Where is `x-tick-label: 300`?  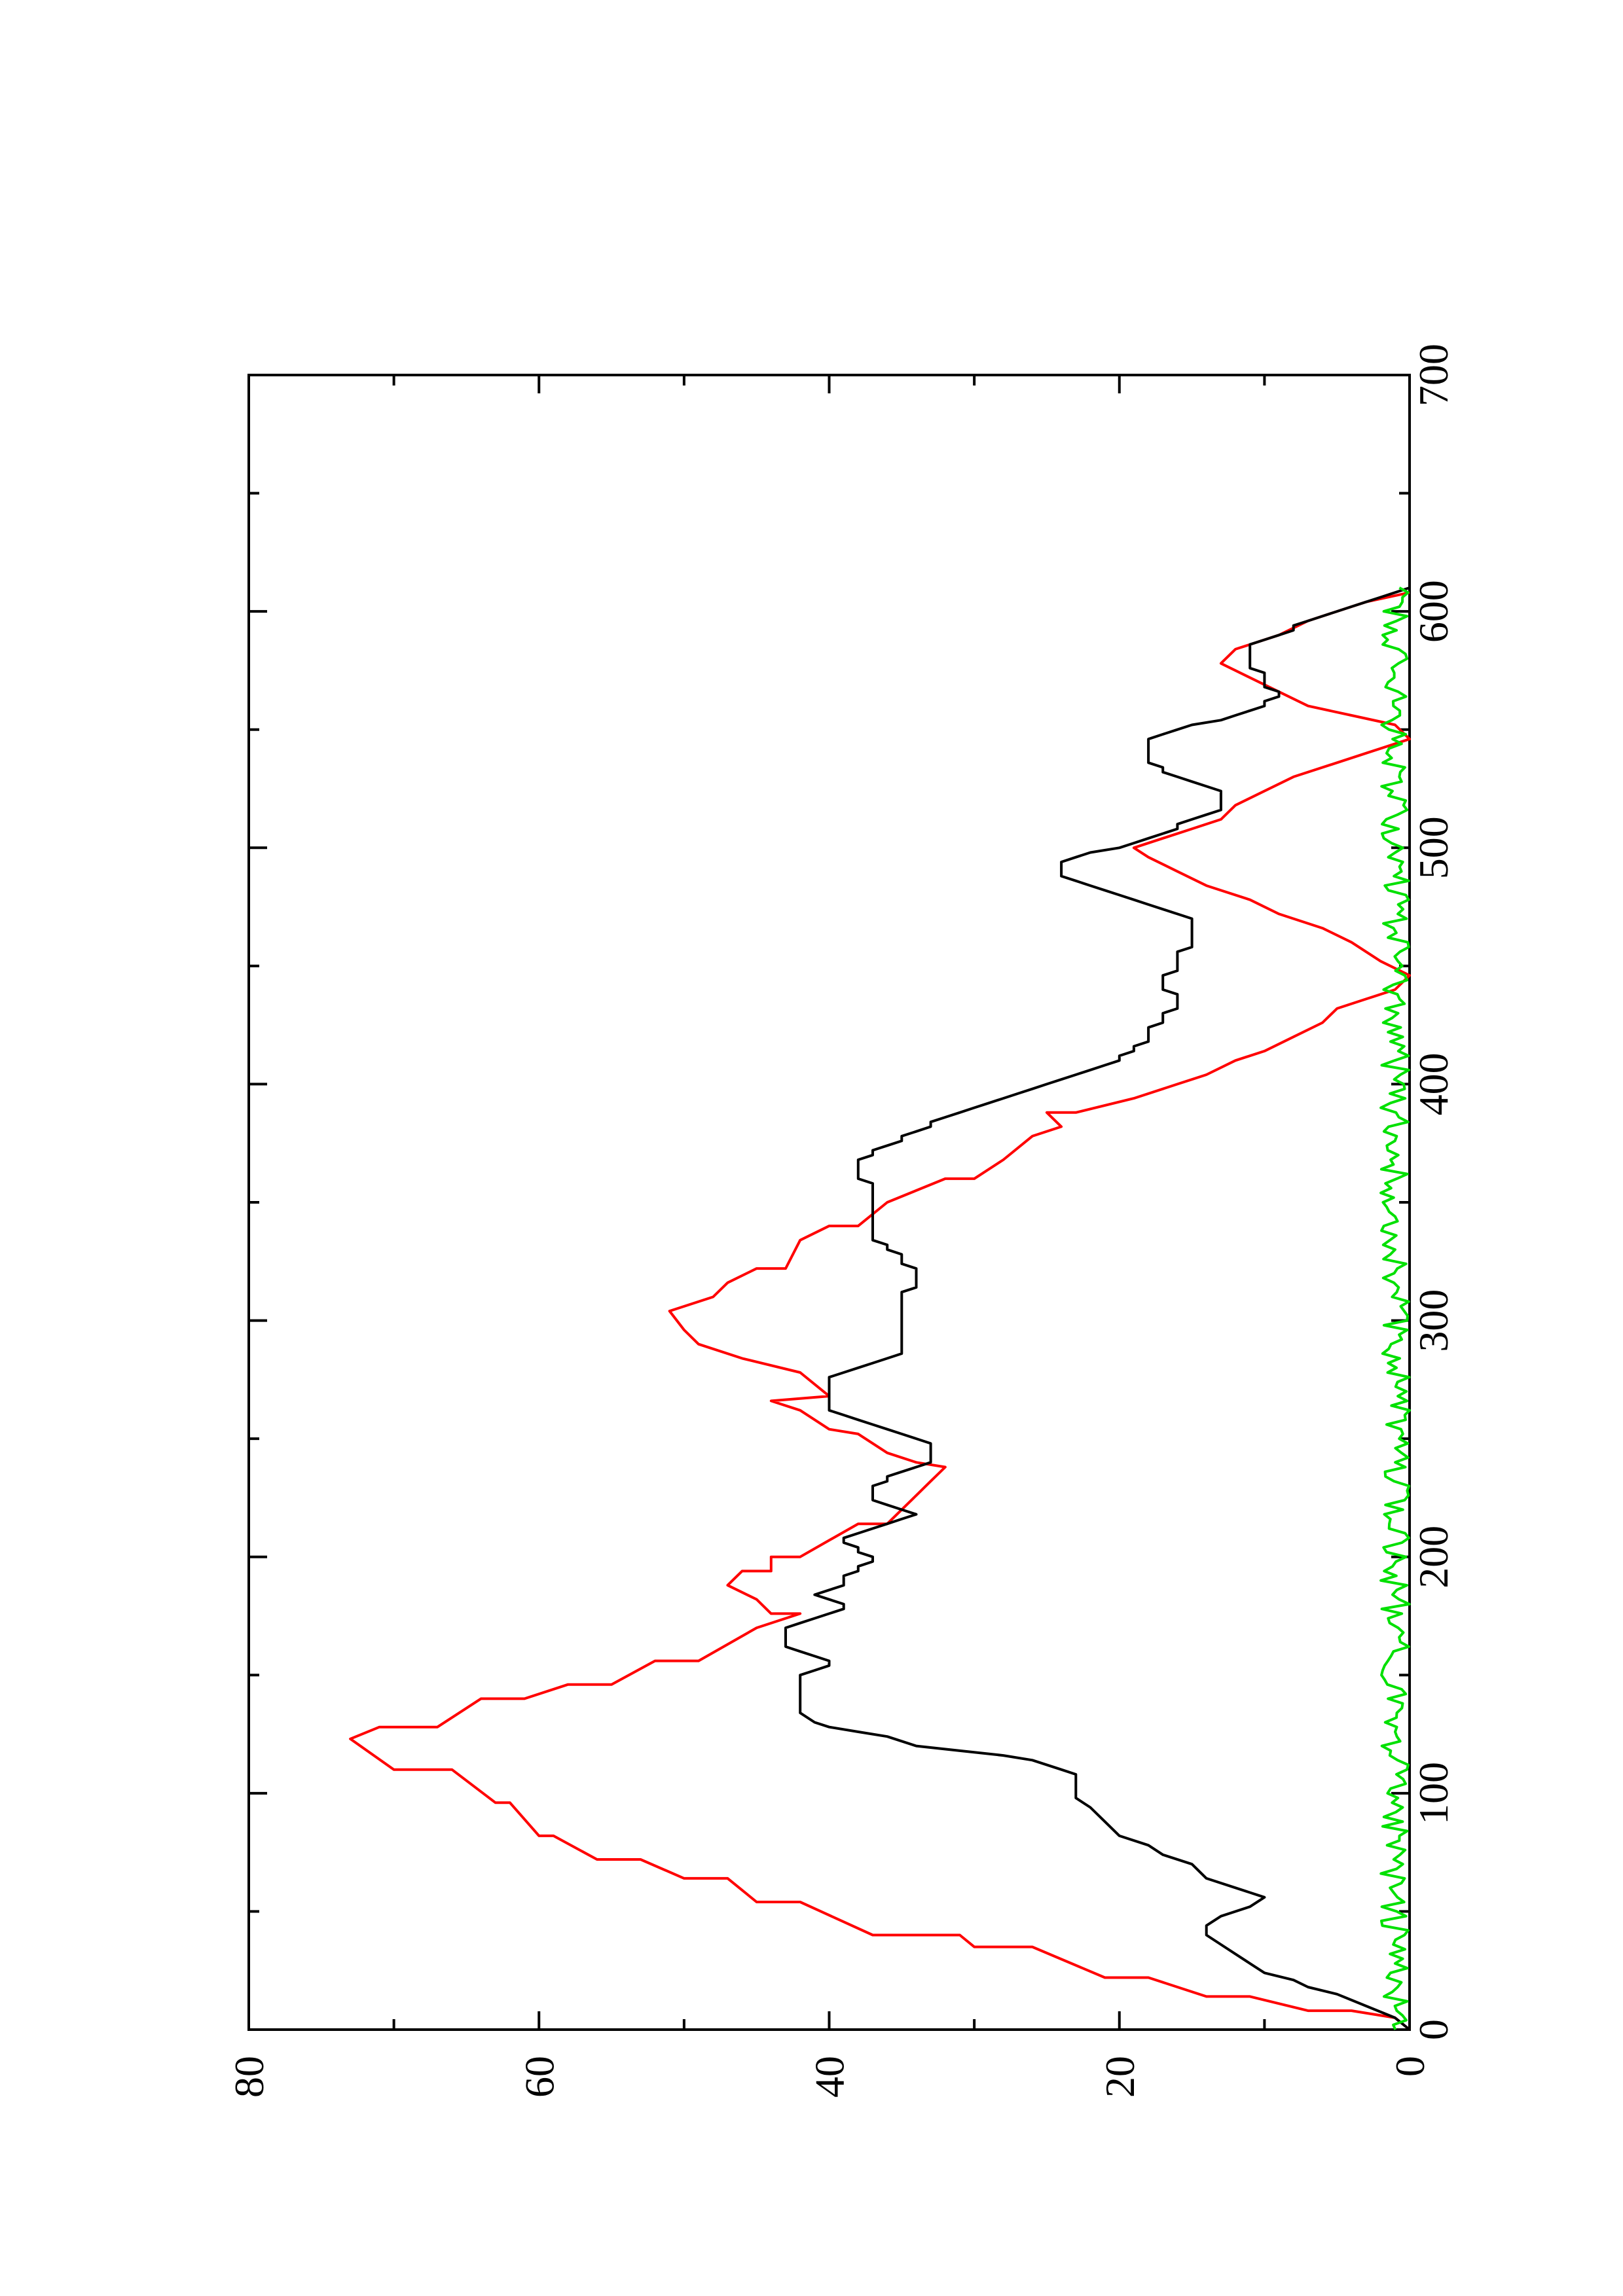
x-tick-label: 300 is located at coordinates (1433, 1320).